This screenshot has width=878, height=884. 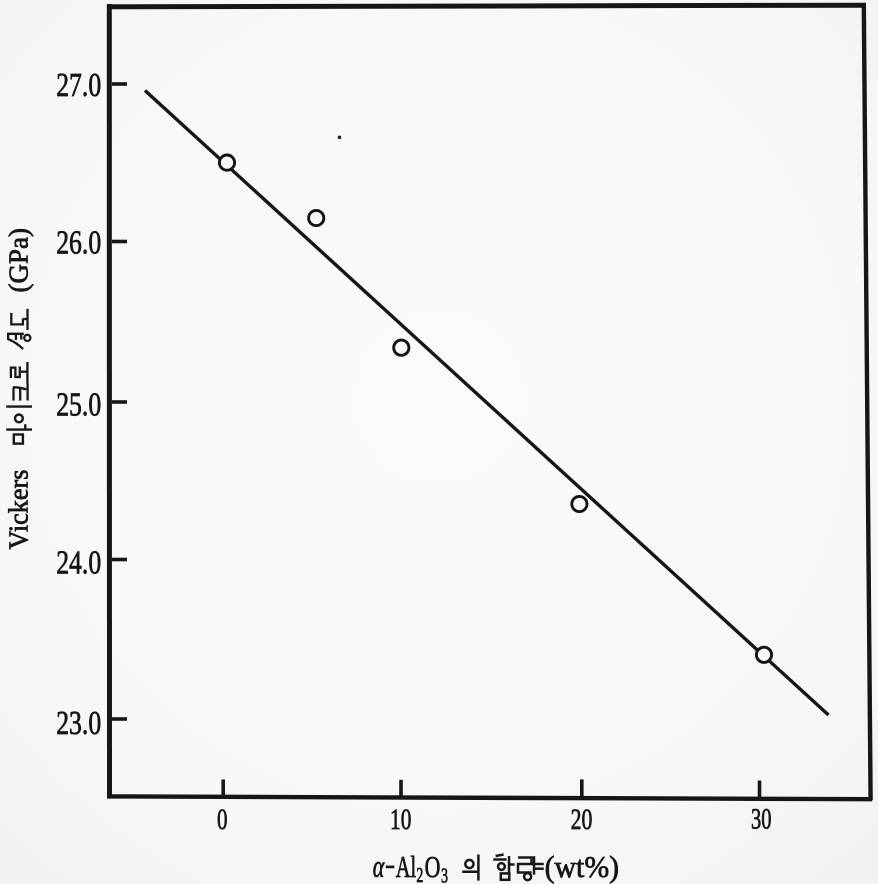 What do you see at coordinates (78, 723) in the screenshot?
I see `svg-text: 23.0` at bounding box center [78, 723].